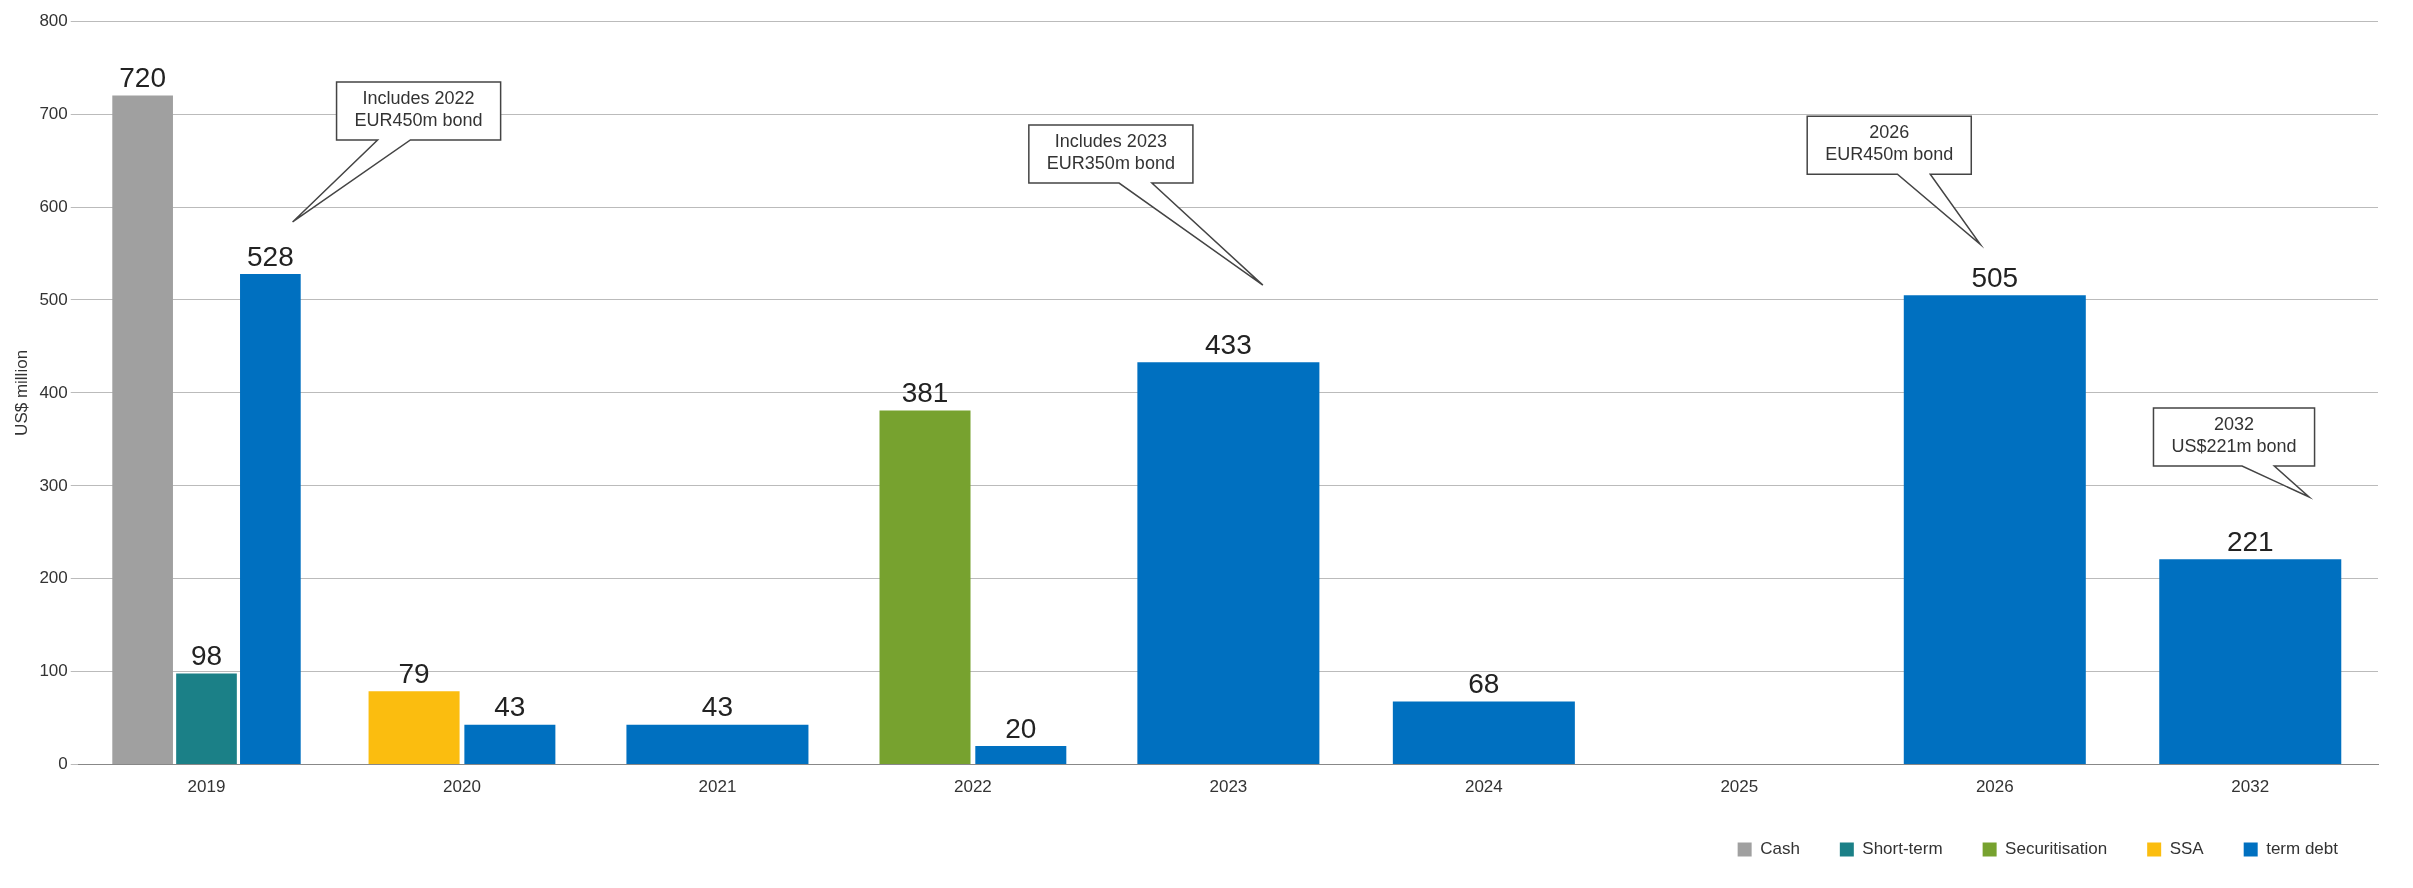 The height and width of the screenshot is (888, 2413). Describe the element at coordinates (63, 764) in the screenshot. I see `y-tick-label: 0` at that location.